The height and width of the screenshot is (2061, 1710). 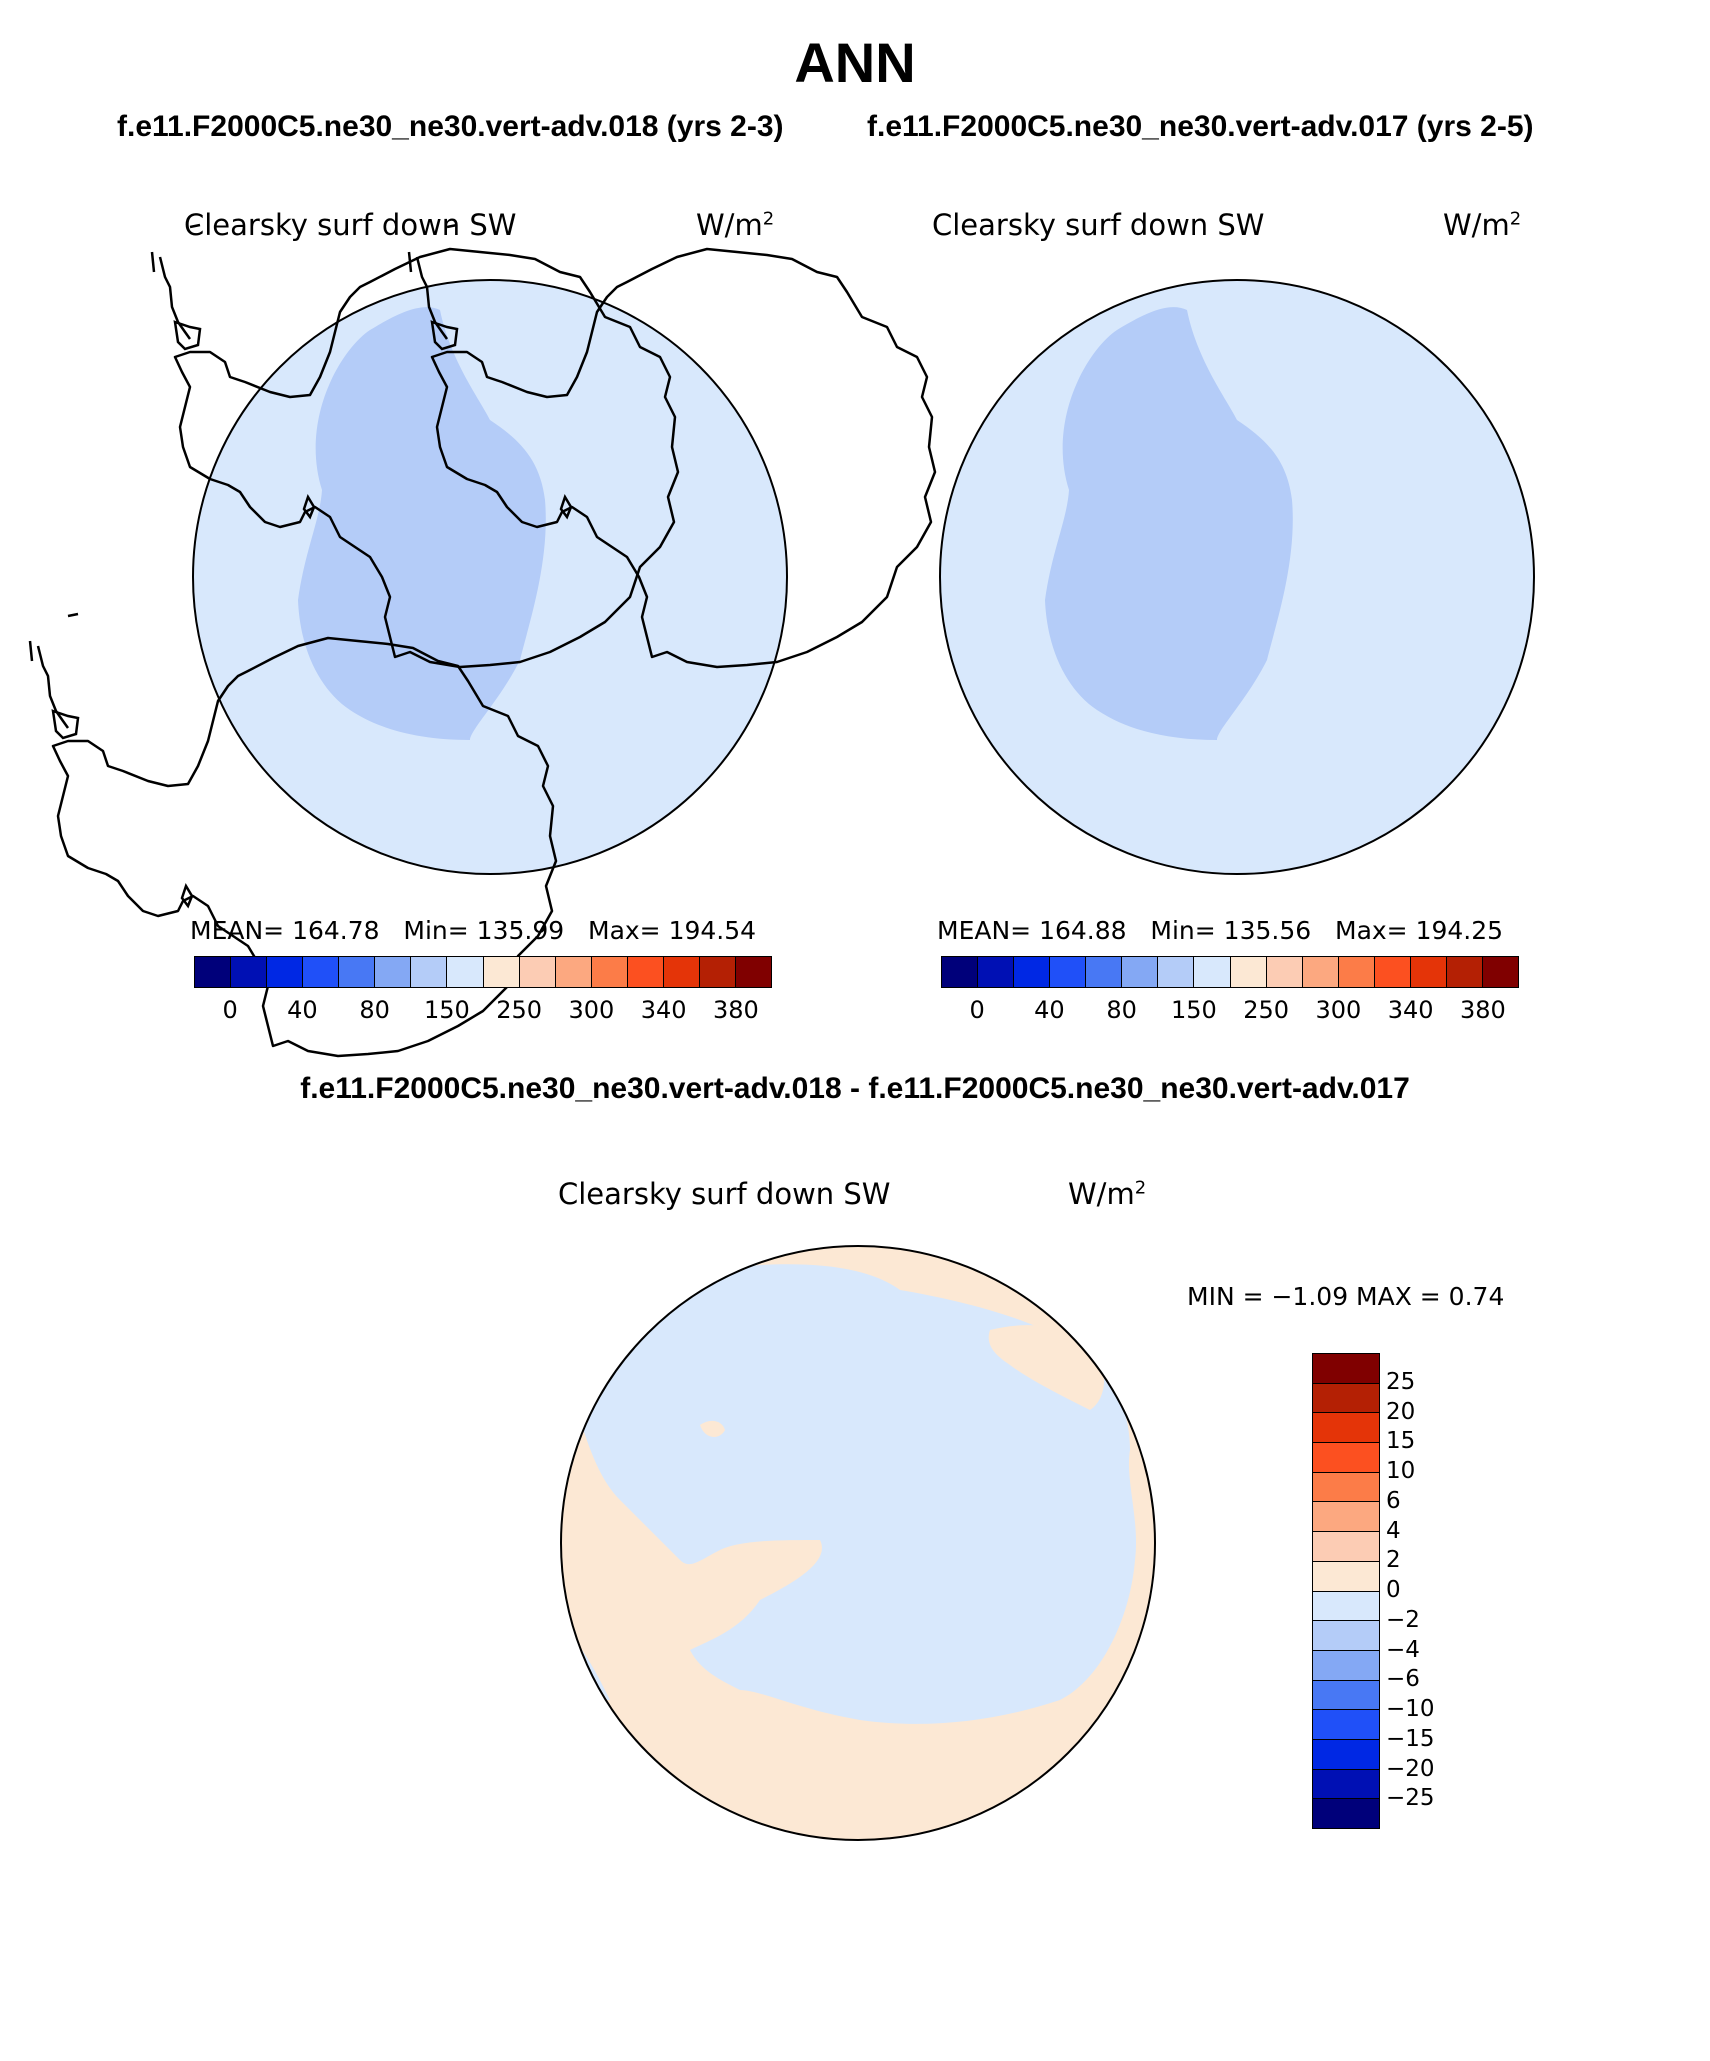 What do you see at coordinates (1098, 225) in the screenshot?
I see `right-panel-variable: Clearsky surf down SW` at bounding box center [1098, 225].